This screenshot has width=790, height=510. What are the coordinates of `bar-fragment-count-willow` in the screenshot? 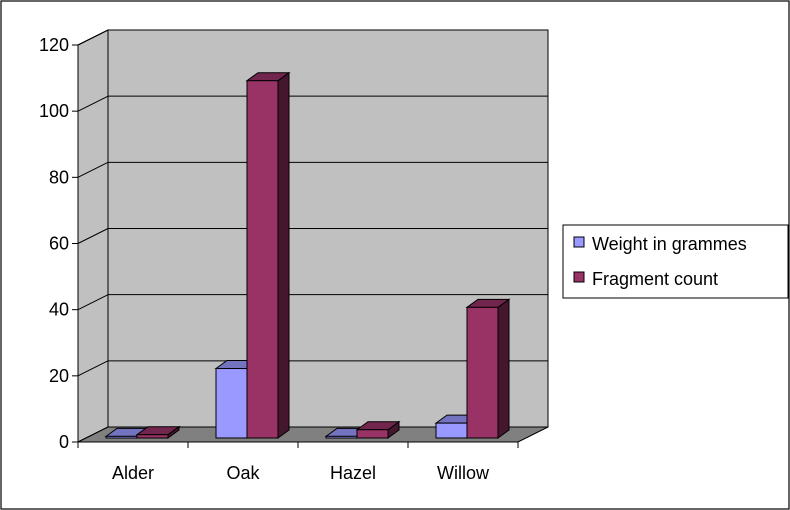 It's located at (488, 368).